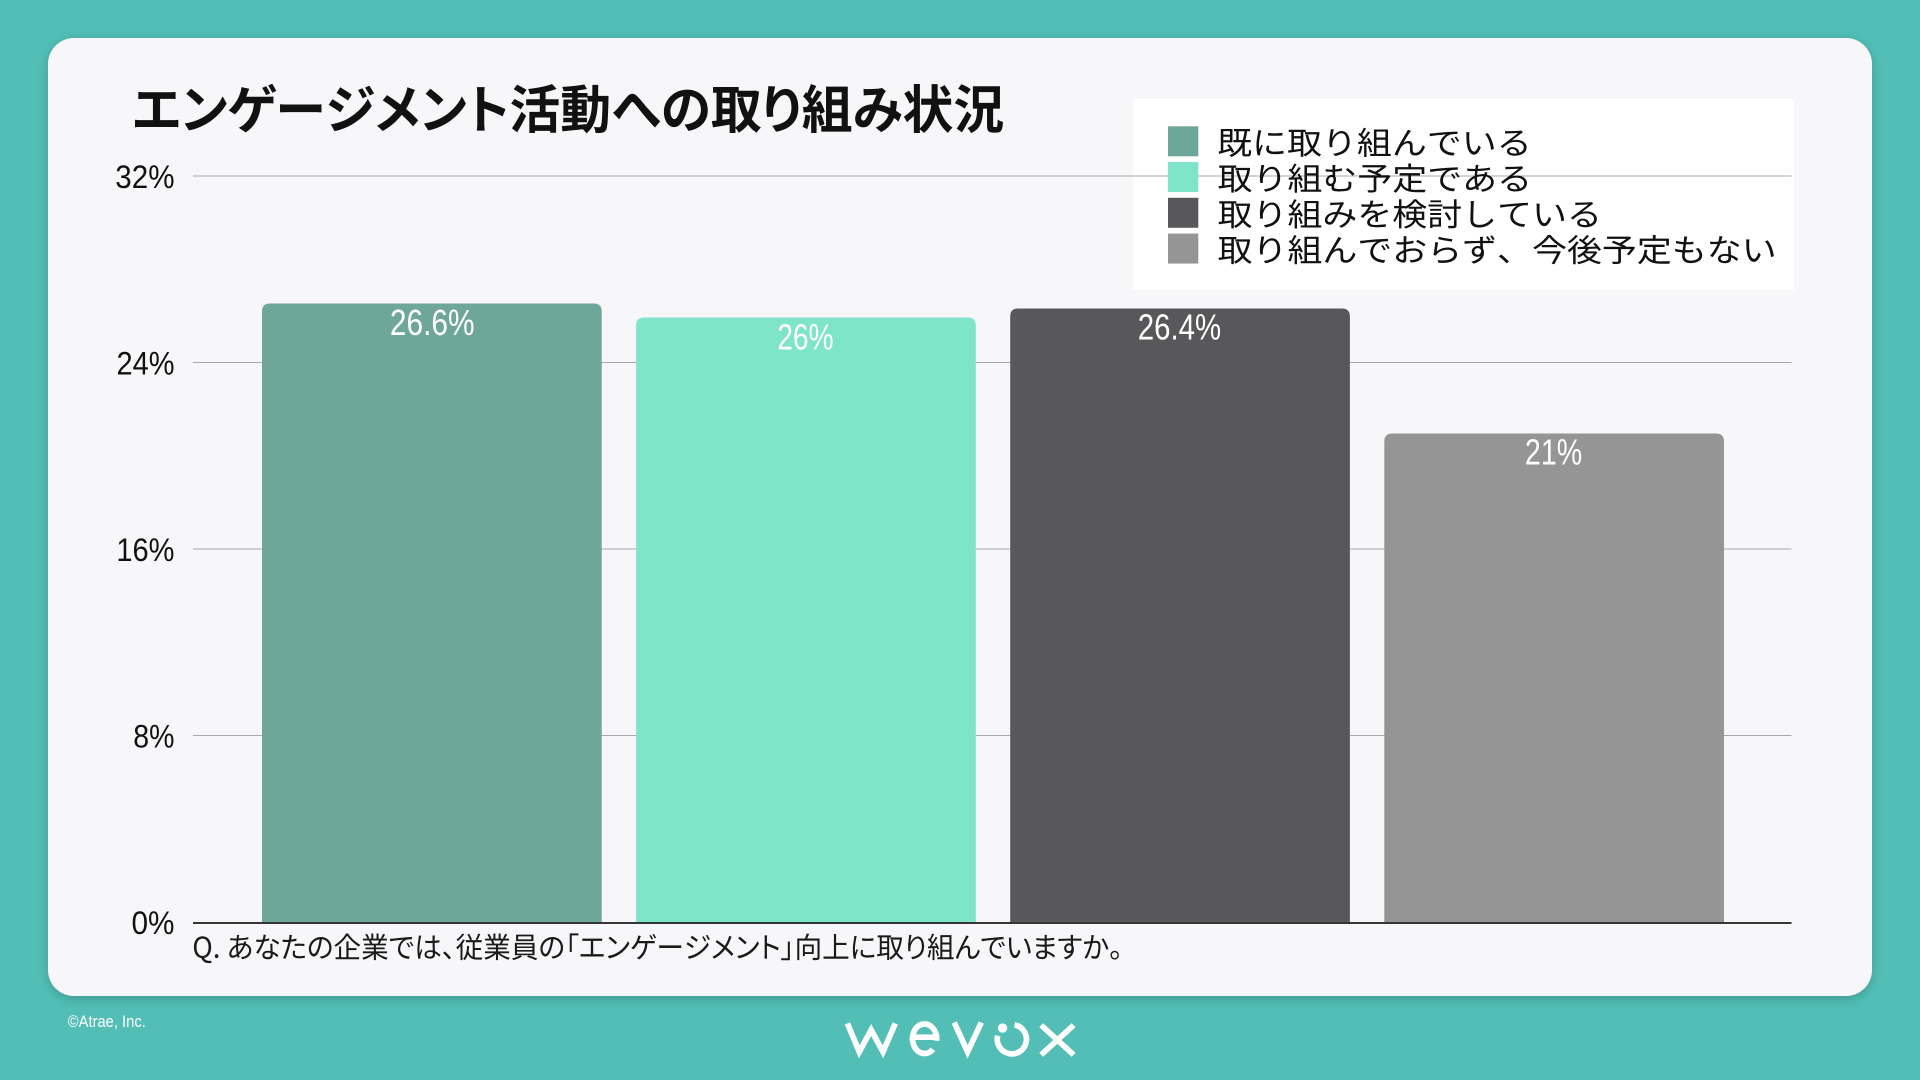 The height and width of the screenshot is (1080, 1920). Describe the element at coordinates (153, 736) in the screenshot. I see `svg-text: 8%` at that location.